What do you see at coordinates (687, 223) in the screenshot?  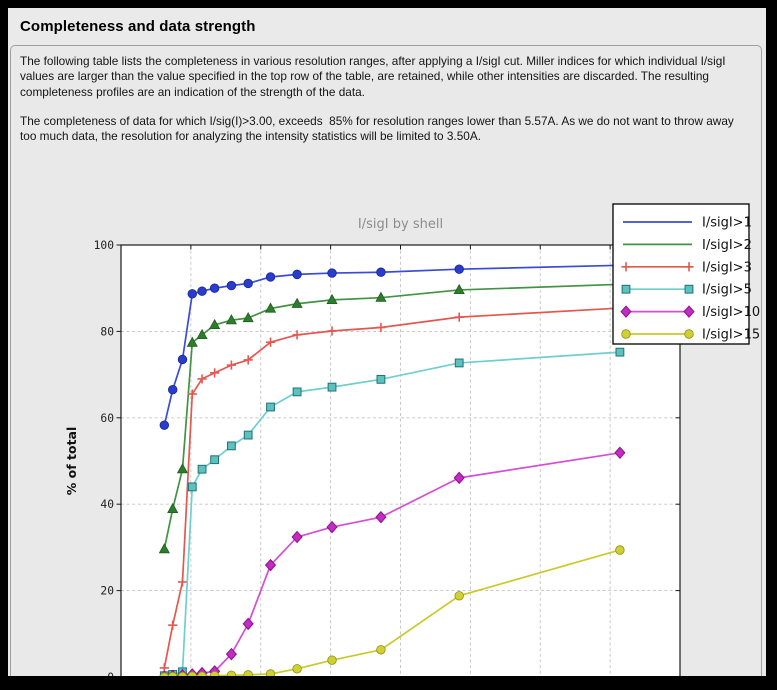 I see `legend-entry-I/sigI>1: I/sigI>1` at bounding box center [687, 223].